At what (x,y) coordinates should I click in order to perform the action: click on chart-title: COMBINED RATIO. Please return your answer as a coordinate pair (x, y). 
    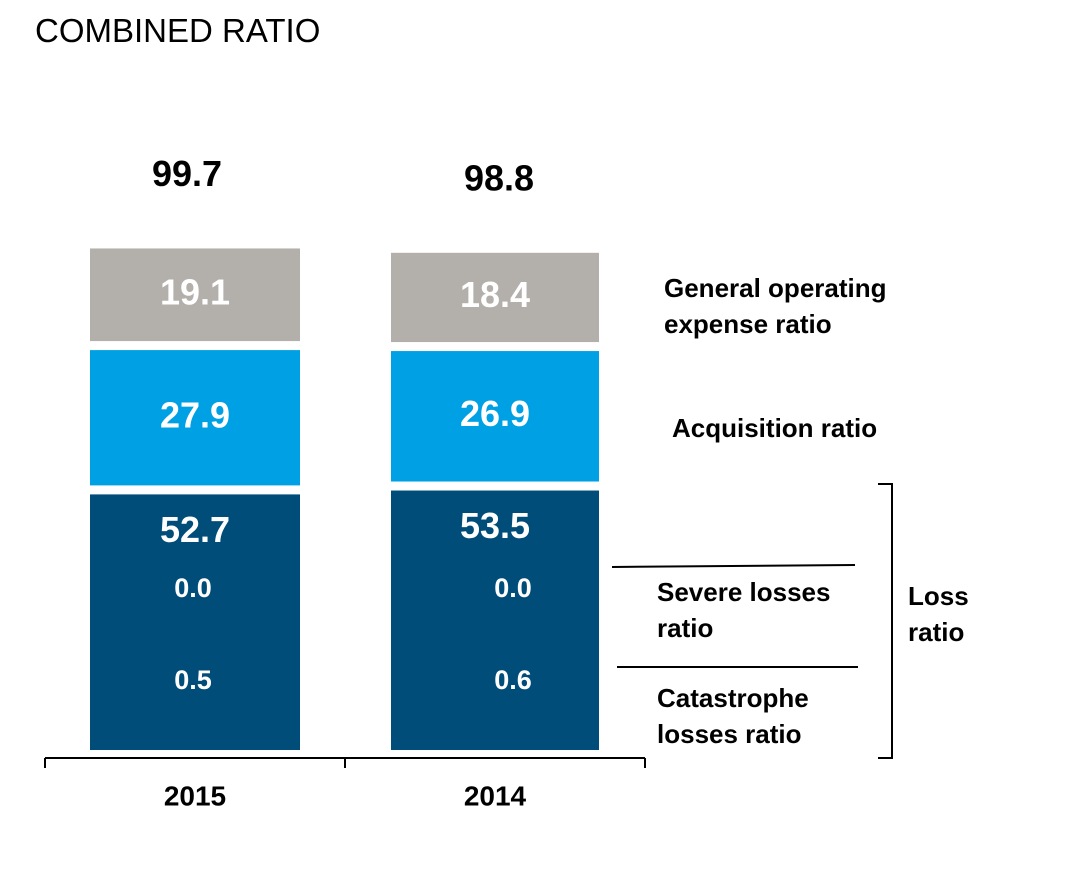
    Looking at the image, I should click on (178, 30).